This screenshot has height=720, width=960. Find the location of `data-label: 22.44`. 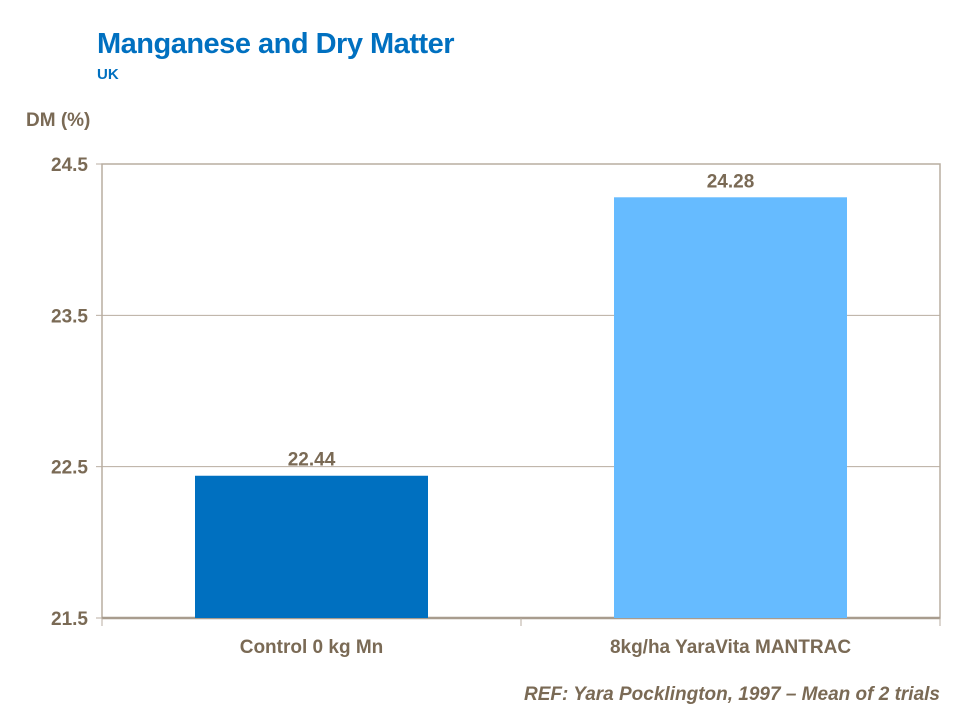

data-label: 22.44 is located at coordinates (312, 460).